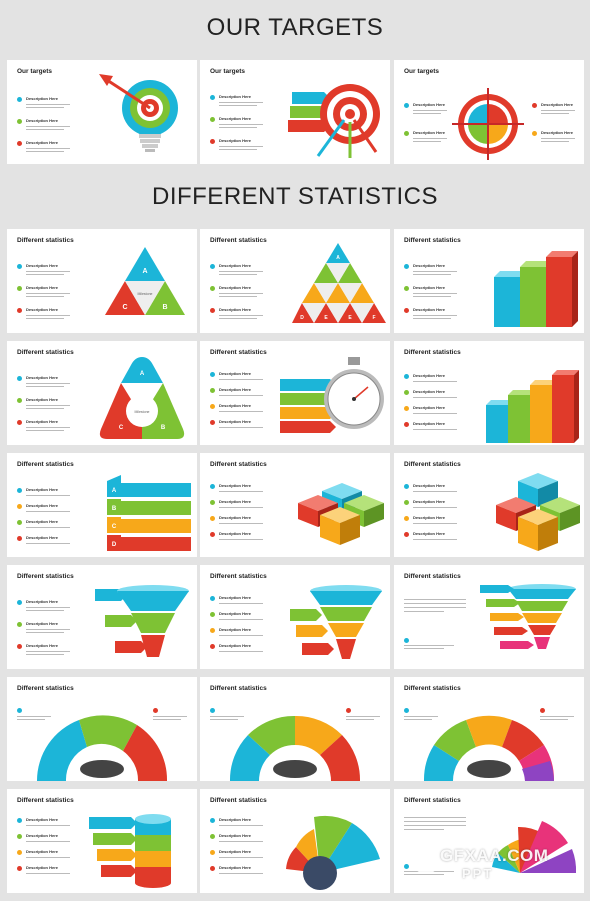 Image resolution: width=590 pixels, height=901 pixels. I want to click on cylinder-stack-diagram, so click(130, 851).